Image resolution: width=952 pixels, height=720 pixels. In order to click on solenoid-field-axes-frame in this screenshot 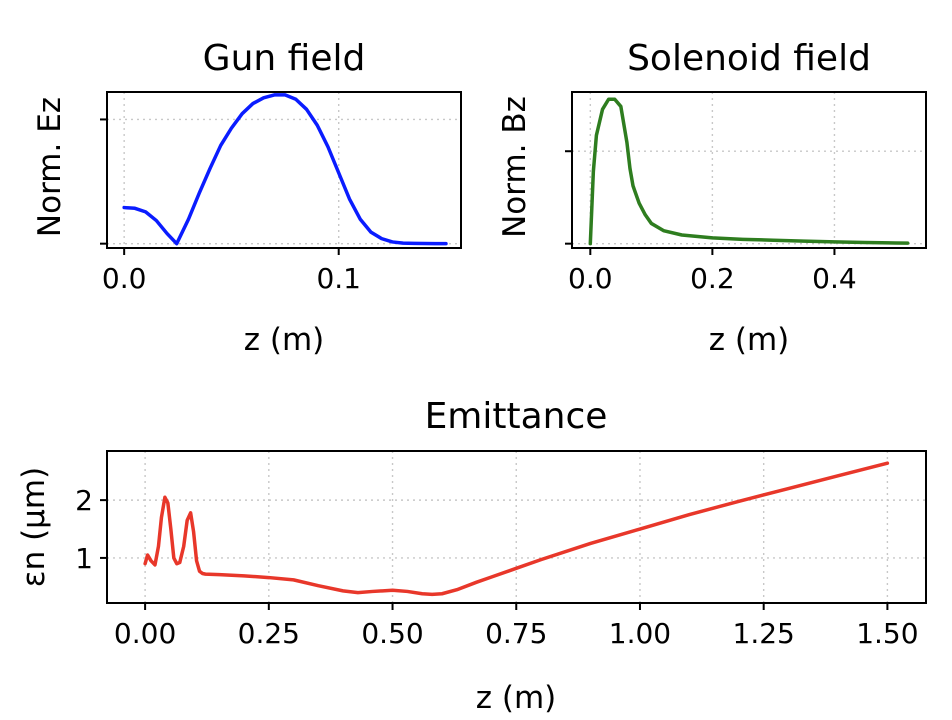, I will do `click(749, 170)`.